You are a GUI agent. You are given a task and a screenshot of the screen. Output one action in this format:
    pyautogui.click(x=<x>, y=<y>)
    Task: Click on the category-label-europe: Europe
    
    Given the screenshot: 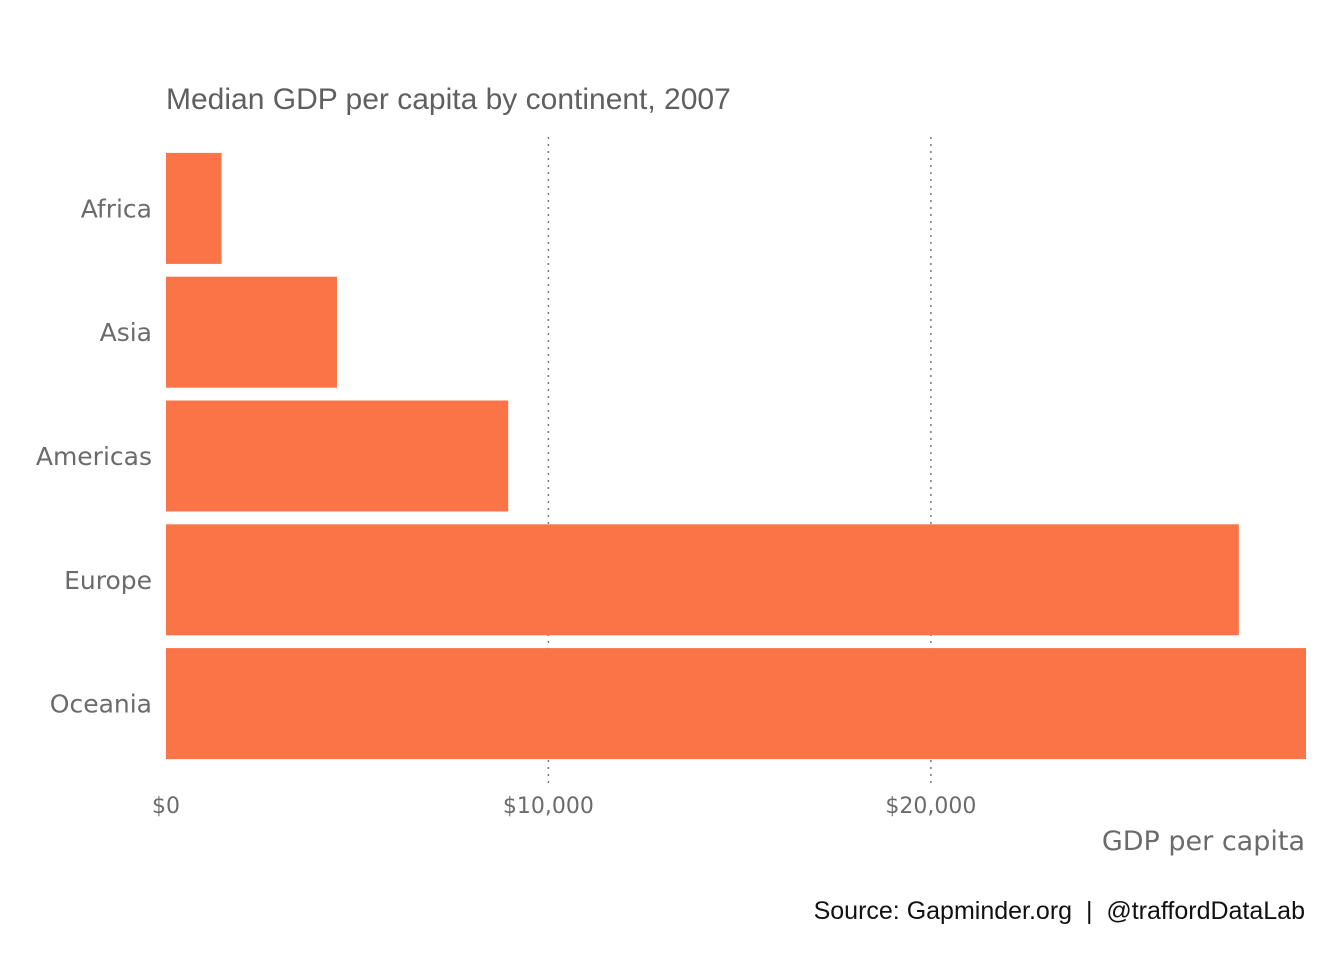 What is the action you would take?
    pyautogui.click(x=108, y=580)
    